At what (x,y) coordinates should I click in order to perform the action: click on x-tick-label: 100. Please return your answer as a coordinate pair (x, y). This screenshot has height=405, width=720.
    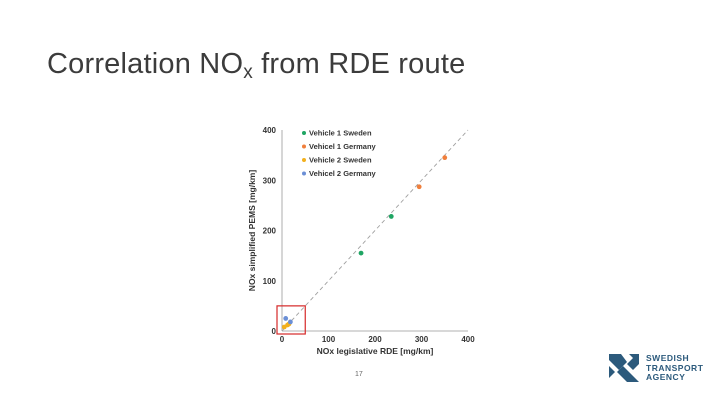
    Looking at the image, I should click on (329, 339).